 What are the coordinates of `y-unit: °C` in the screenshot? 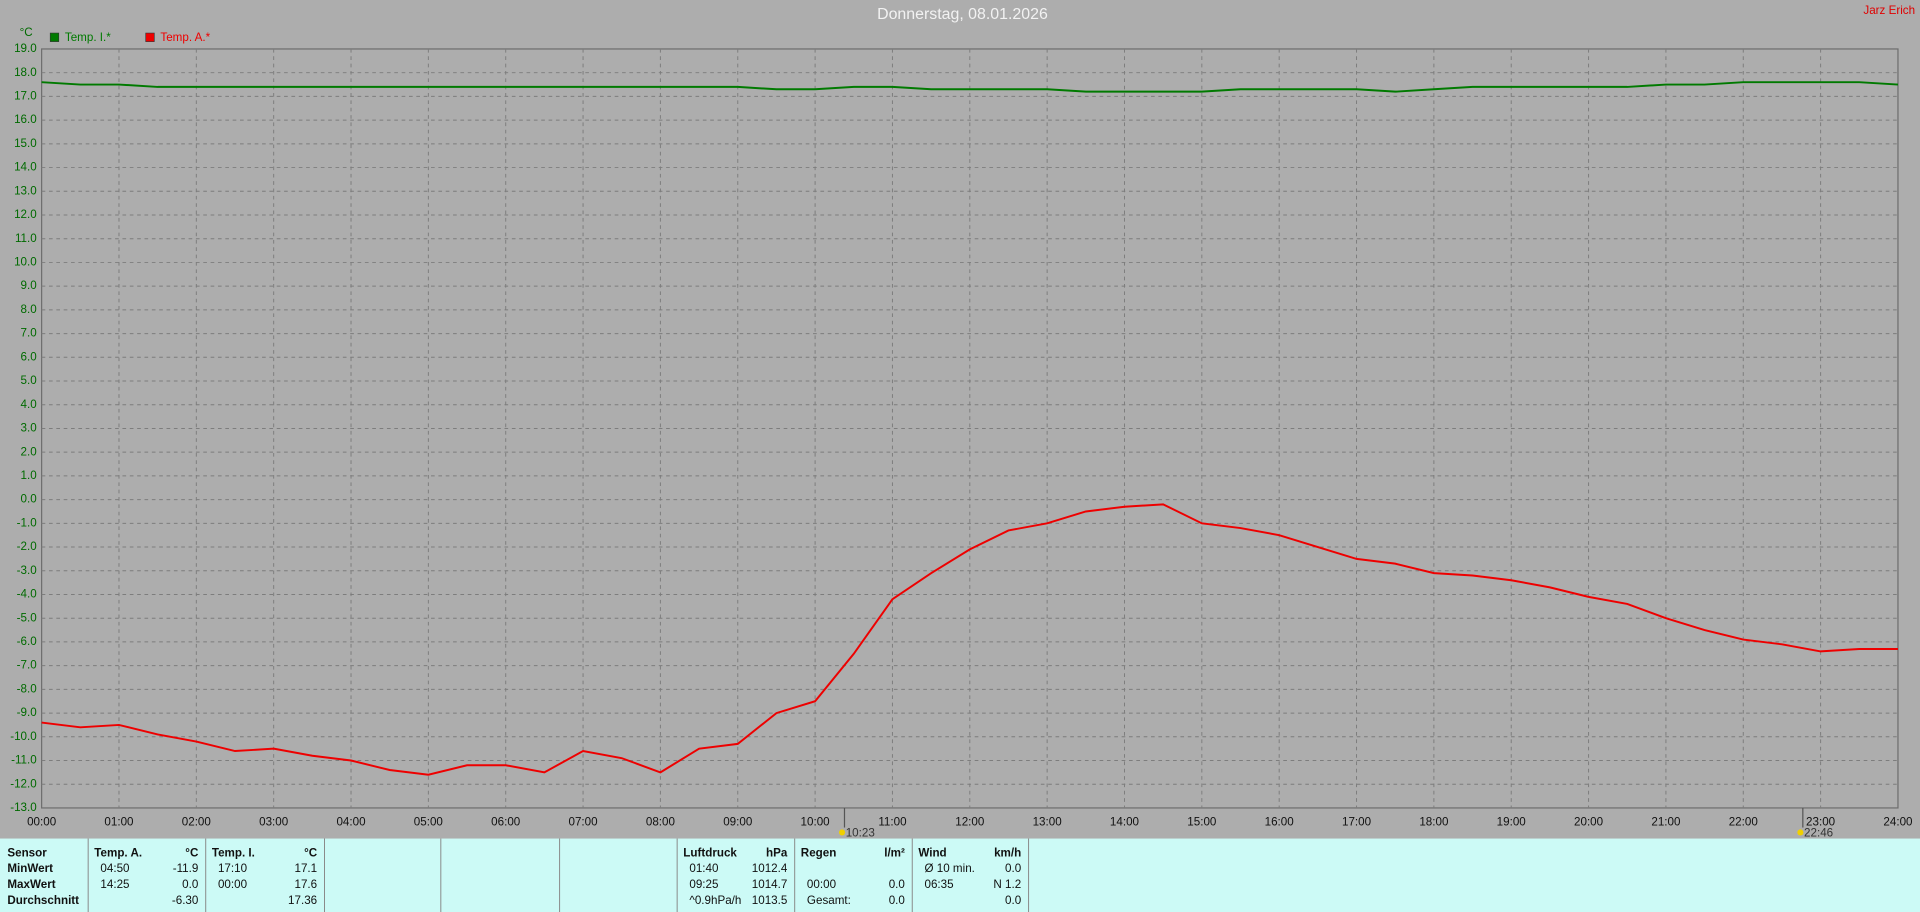 It's located at (26, 32).